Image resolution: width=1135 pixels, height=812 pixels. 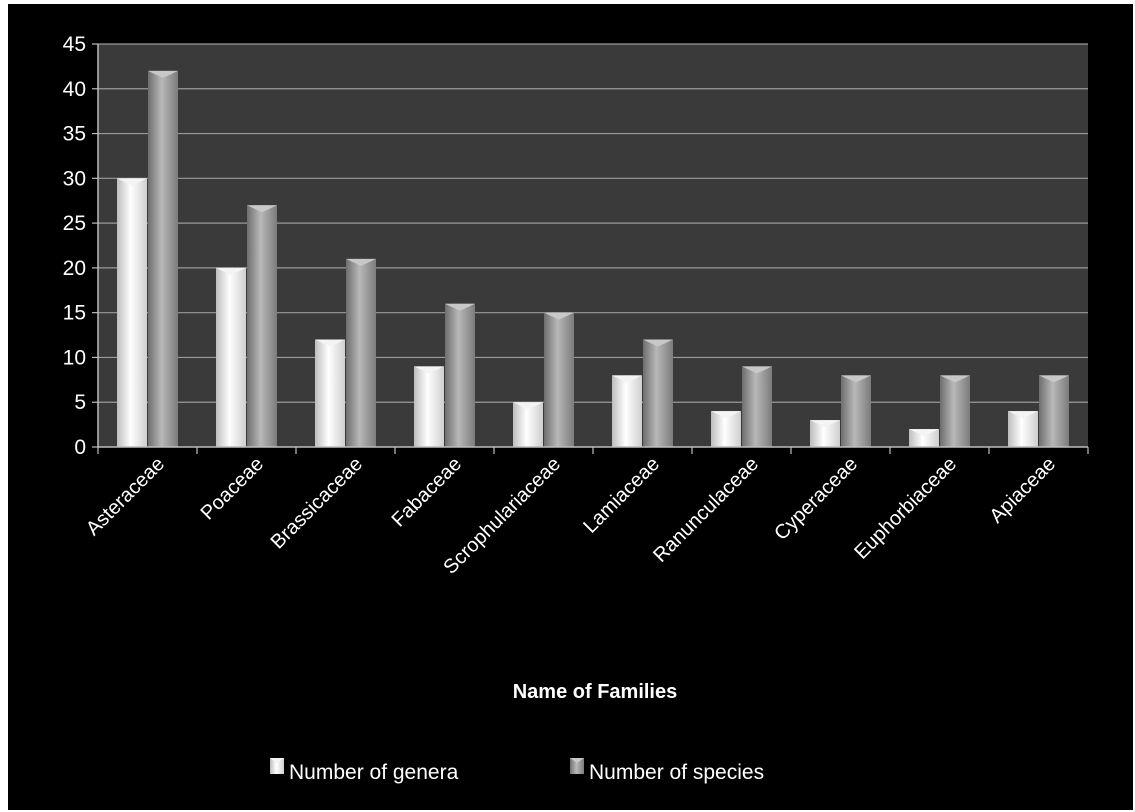 What do you see at coordinates (80, 447) in the screenshot?
I see `y-tick-label: 0` at bounding box center [80, 447].